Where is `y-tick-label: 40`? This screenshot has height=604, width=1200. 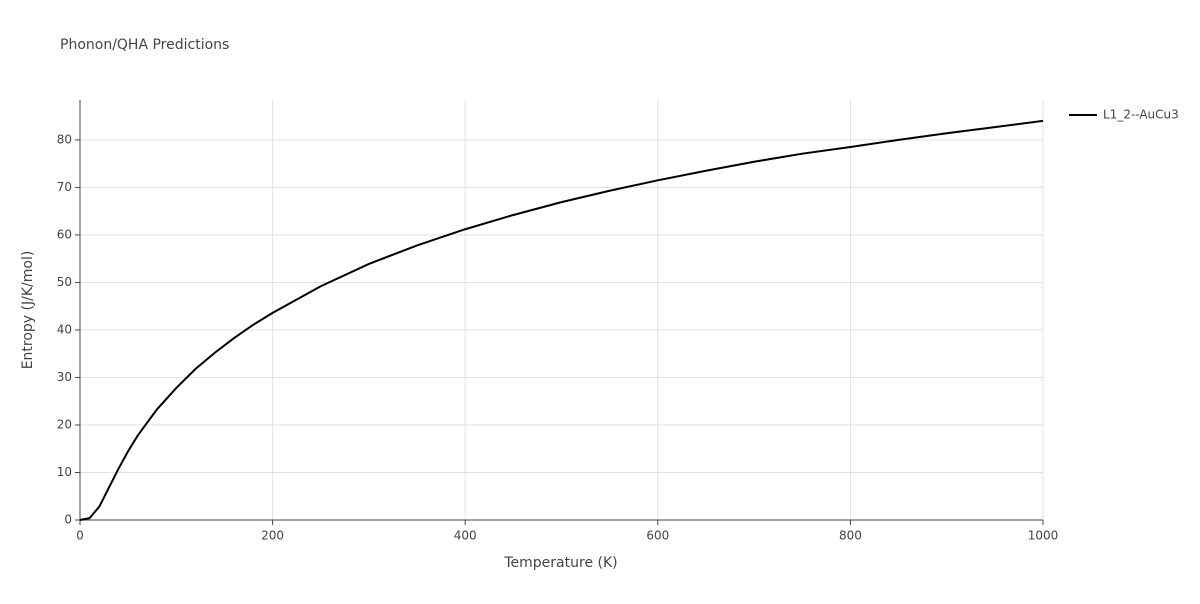 y-tick-label: 40 is located at coordinates (64, 329).